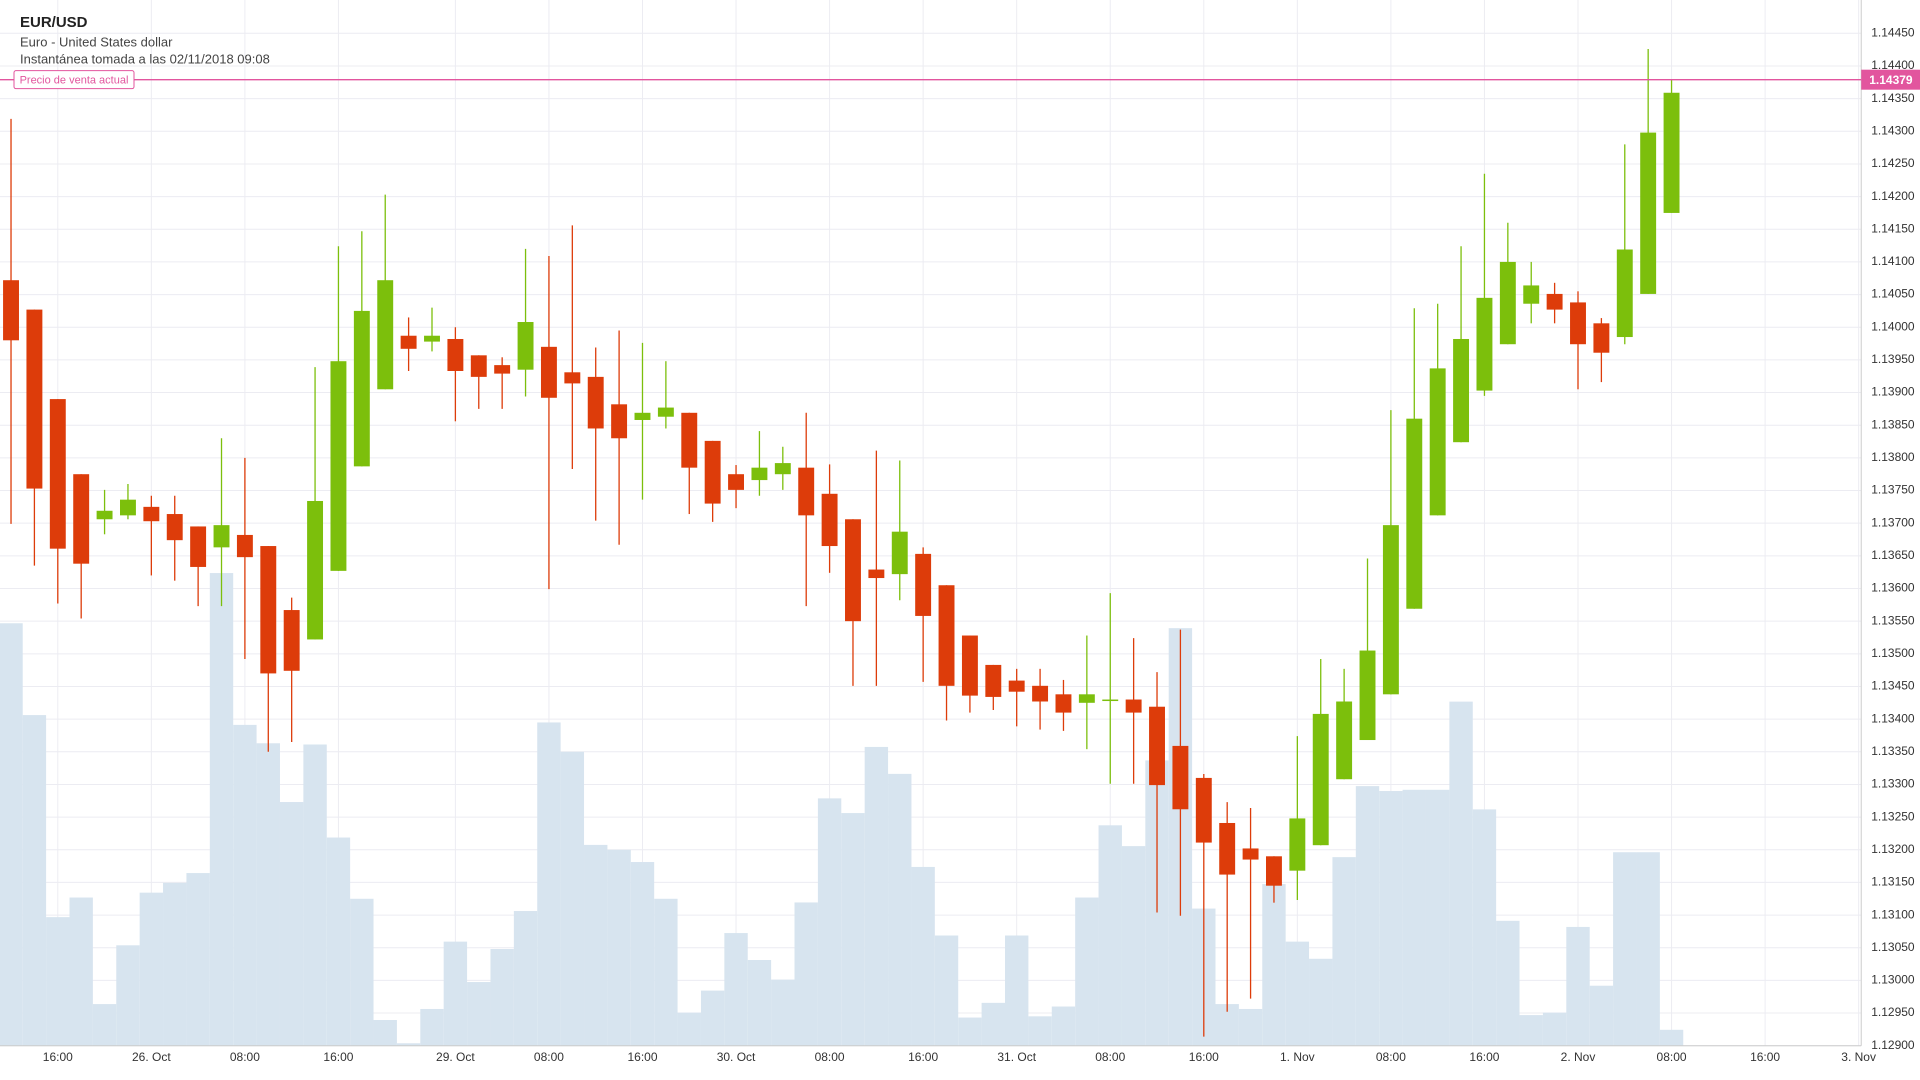 This screenshot has width=1920, height=1080. I want to click on y-tick-label: 1.13050, so click(1893, 947).